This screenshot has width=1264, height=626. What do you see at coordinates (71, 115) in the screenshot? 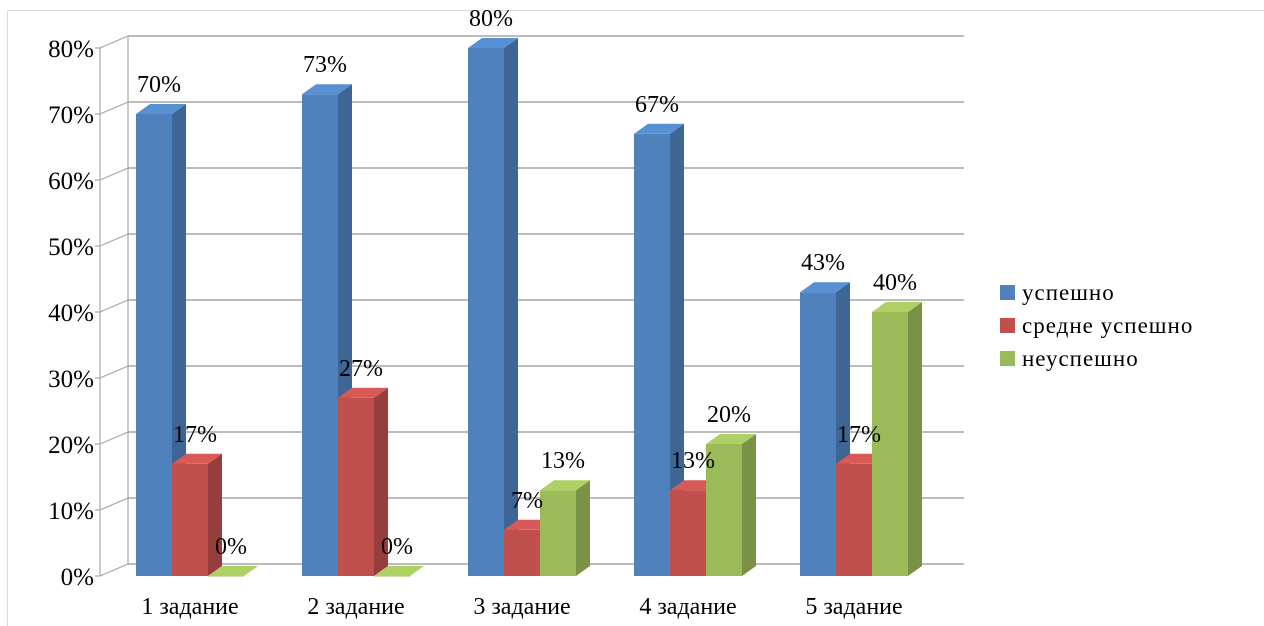
I see `y-tick-label: 70%` at bounding box center [71, 115].